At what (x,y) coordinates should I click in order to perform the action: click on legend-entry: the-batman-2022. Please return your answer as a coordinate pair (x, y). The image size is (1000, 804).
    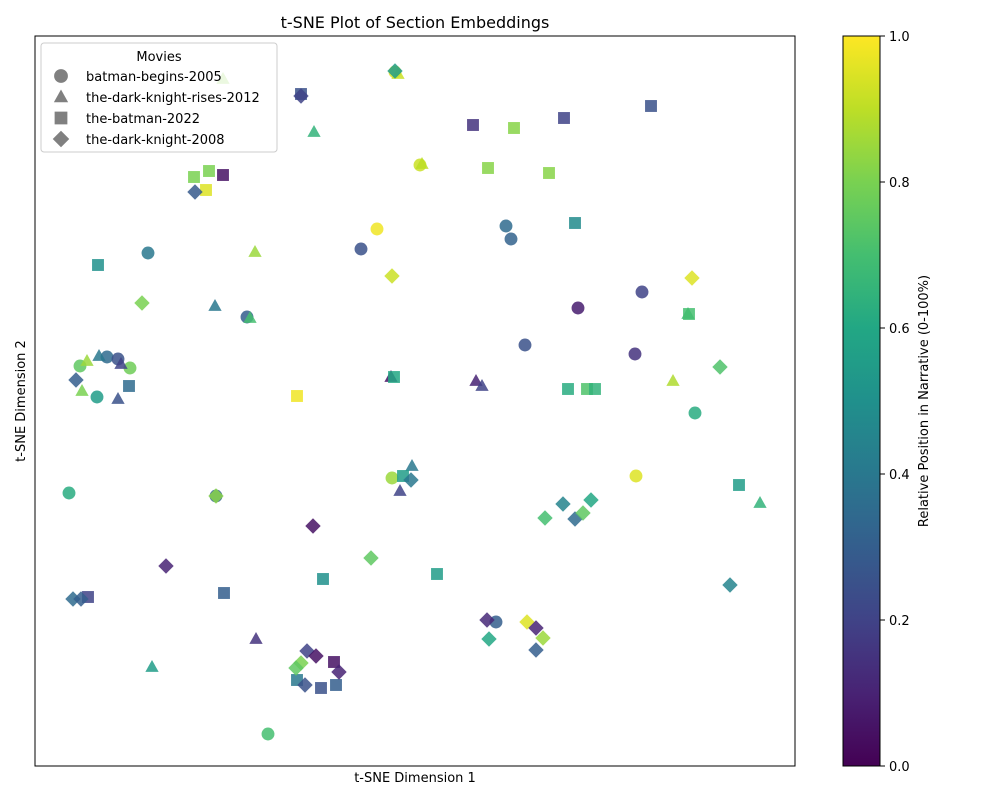
    Looking at the image, I should click on (127, 119).